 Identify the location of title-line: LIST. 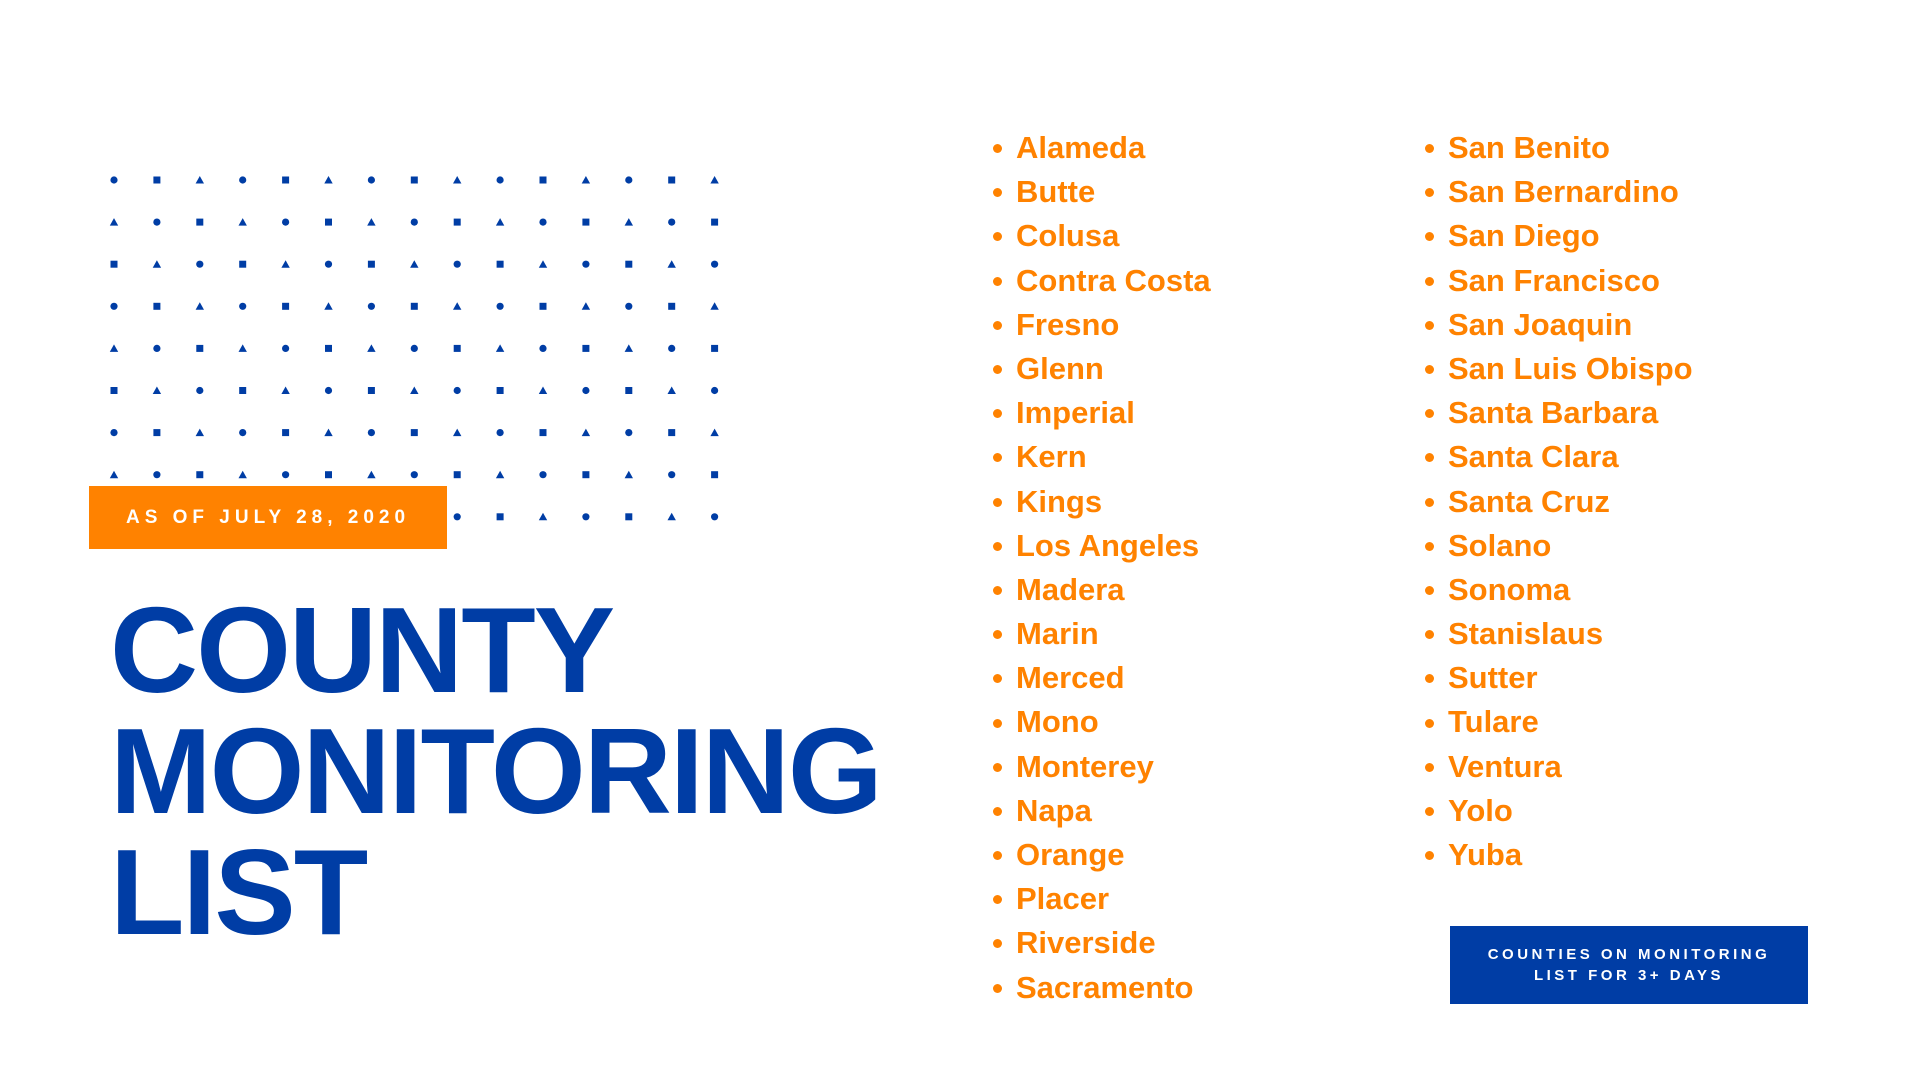
(239, 892).